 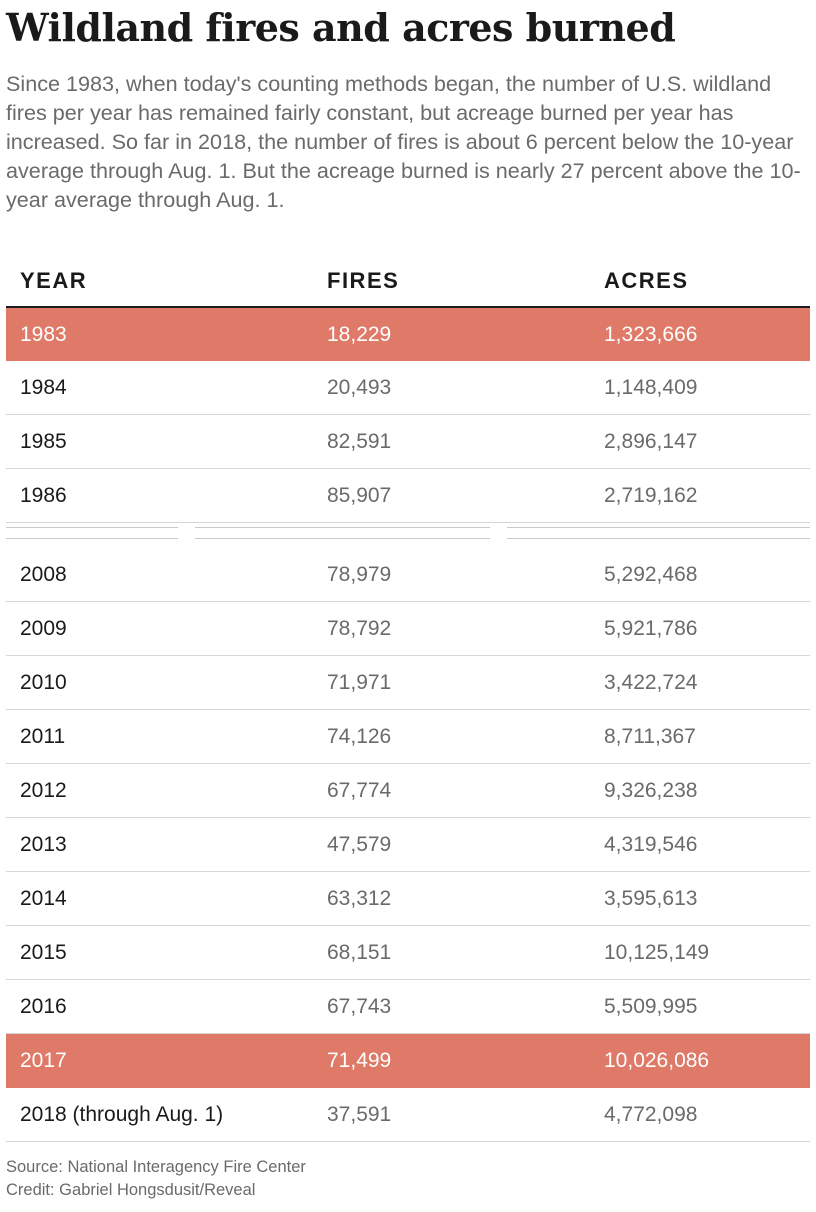 I want to click on table-row: 2010 71,971 3,422,724, so click(x=408, y=683).